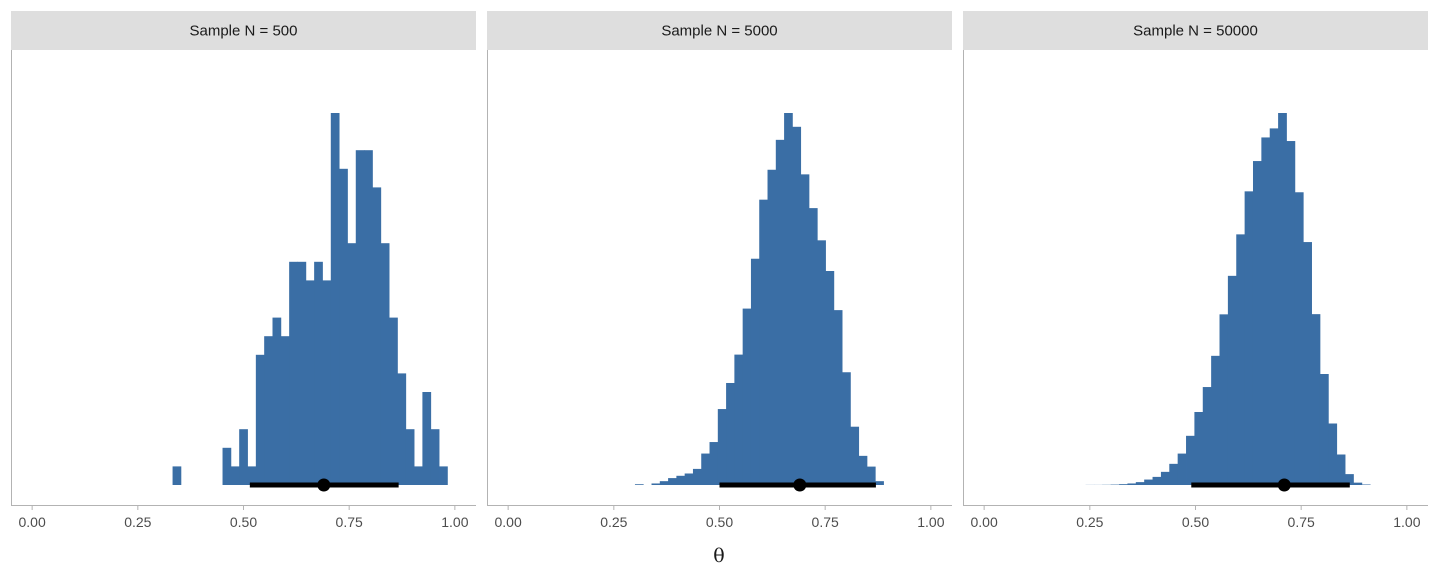  I want to click on facet-strip-label: Sample N = 5000, so click(719, 31).